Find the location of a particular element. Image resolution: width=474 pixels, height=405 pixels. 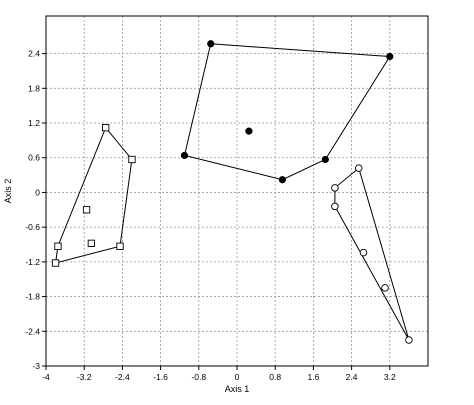

x-tick-label: 3.2 is located at coordinates (390, 377).